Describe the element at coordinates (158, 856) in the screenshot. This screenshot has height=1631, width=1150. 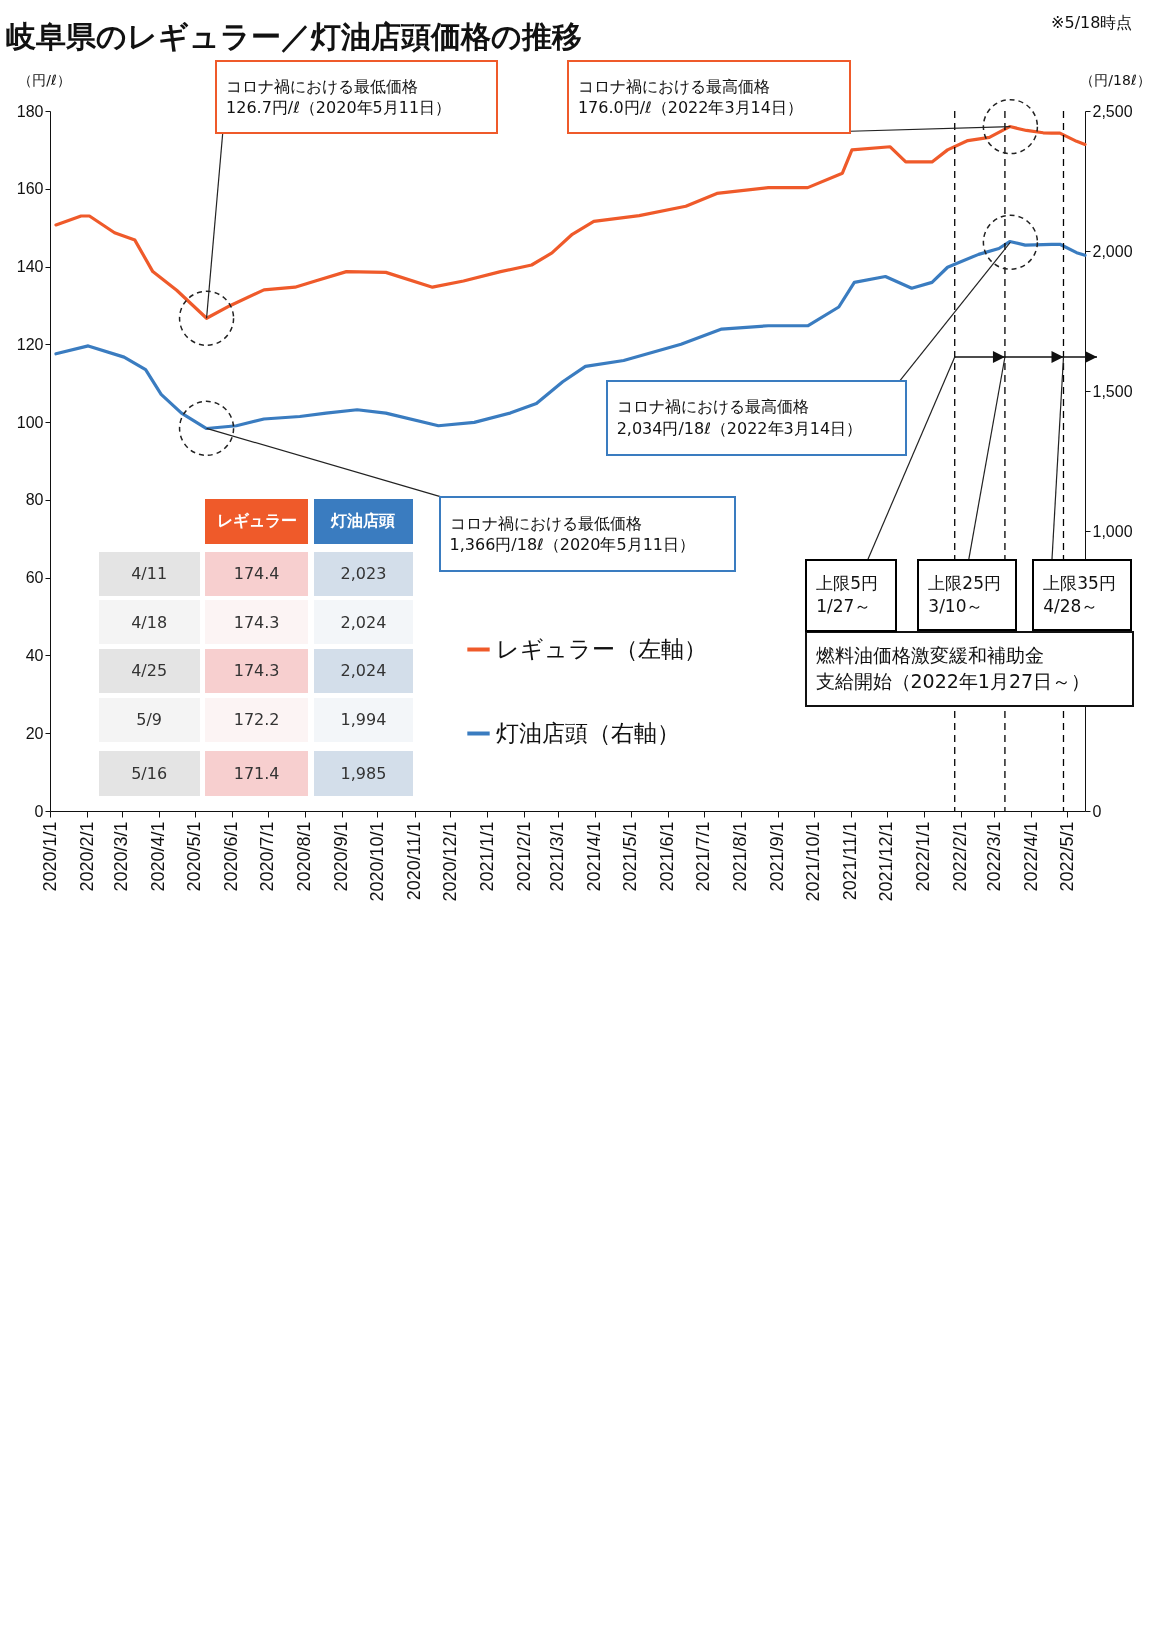
I see `x-tick-label: 2020/4/1` at that location.